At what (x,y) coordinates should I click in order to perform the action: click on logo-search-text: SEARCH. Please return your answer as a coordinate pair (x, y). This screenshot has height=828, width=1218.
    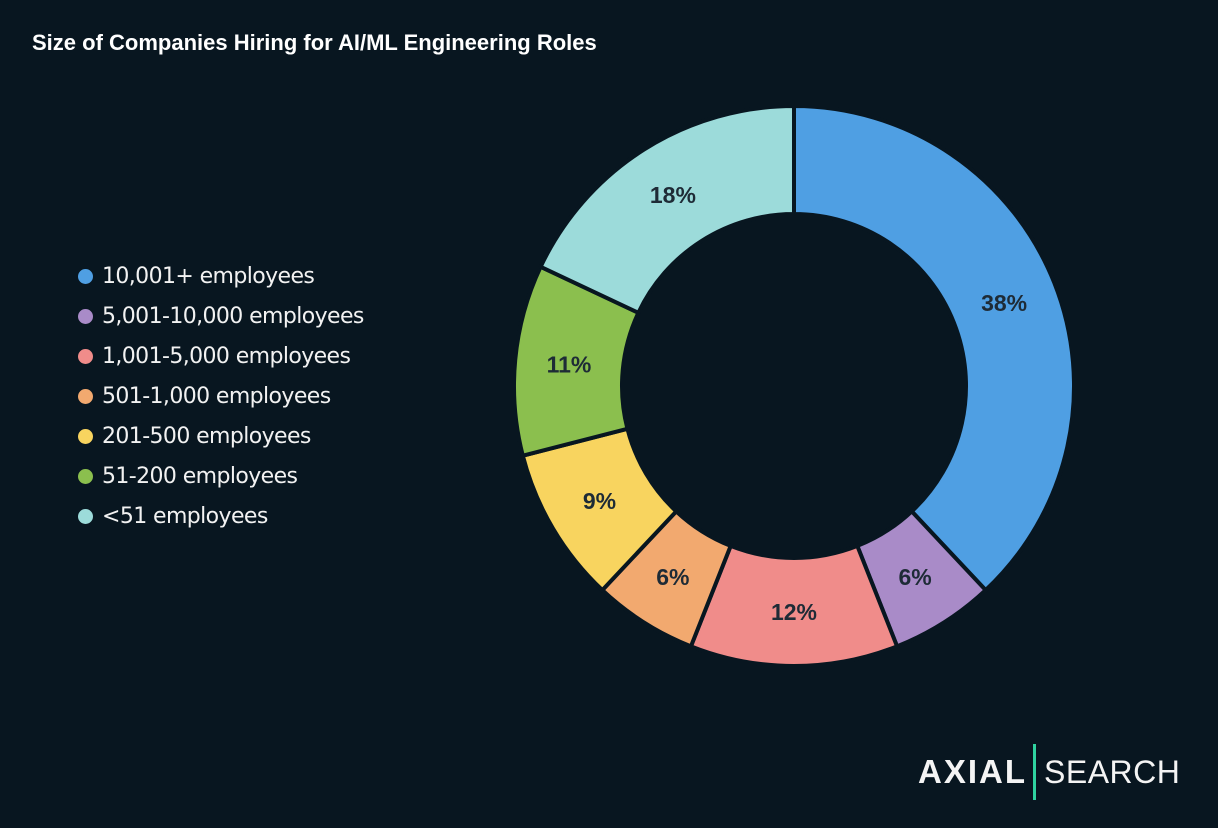
    Looking at the image, I should click on (1112, 771).